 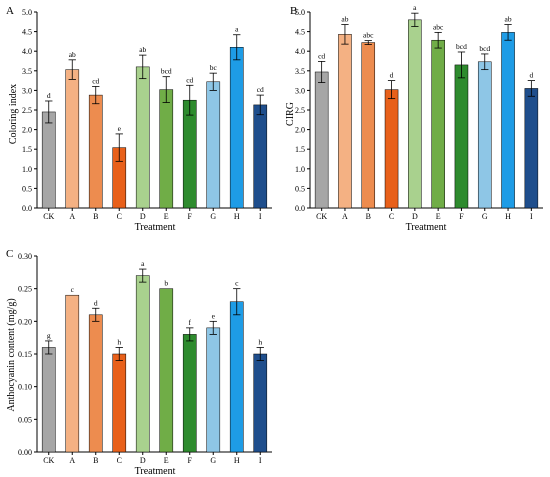 What do you see at coordinates (95, 460) in the screenshot?
I see `panel-c-xtick-label: B` at bounding box center [95, 460].